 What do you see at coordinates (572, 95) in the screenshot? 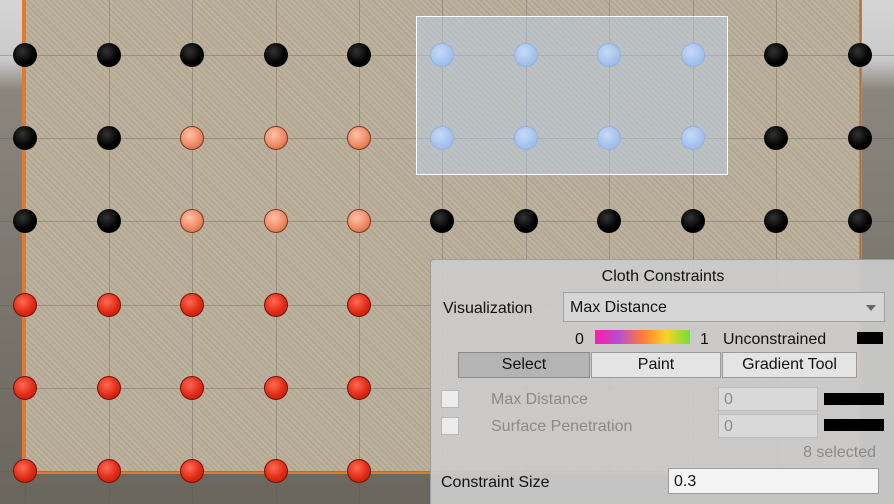
I see `selection-rectangle` at bounding box center [572, 95].